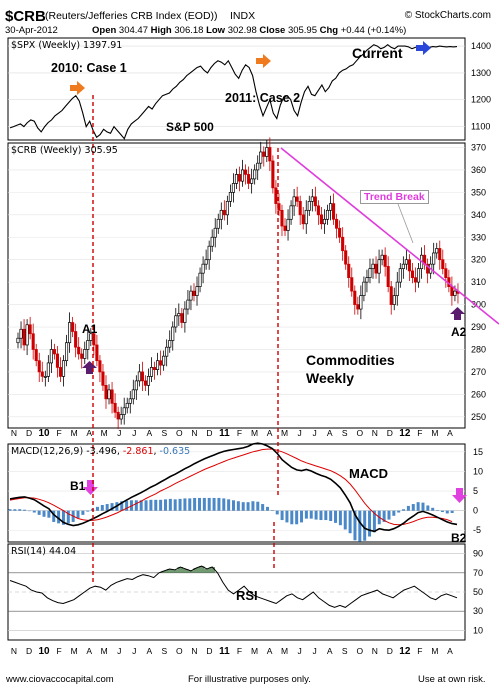 The height and width of the screenshot is (694, 499). What do you see at coordinates (478, 471) in the screenshot?
I see `macd-y-tick: 10` at bounding box center [478, 471].